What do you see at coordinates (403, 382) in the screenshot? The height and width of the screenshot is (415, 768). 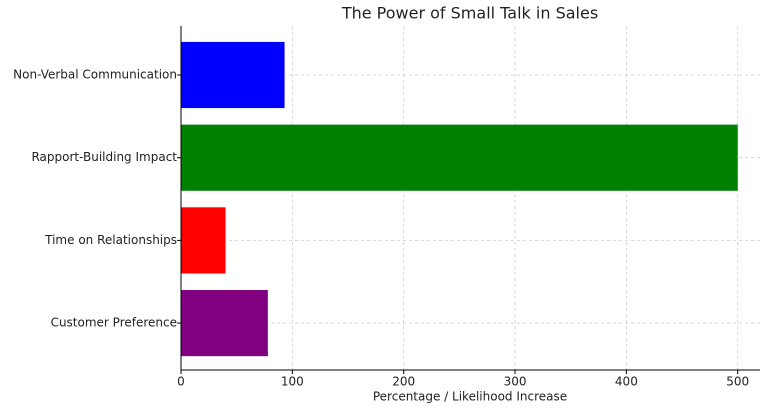 I see `x-tick-label: 200` at bounding box center [403, 382].